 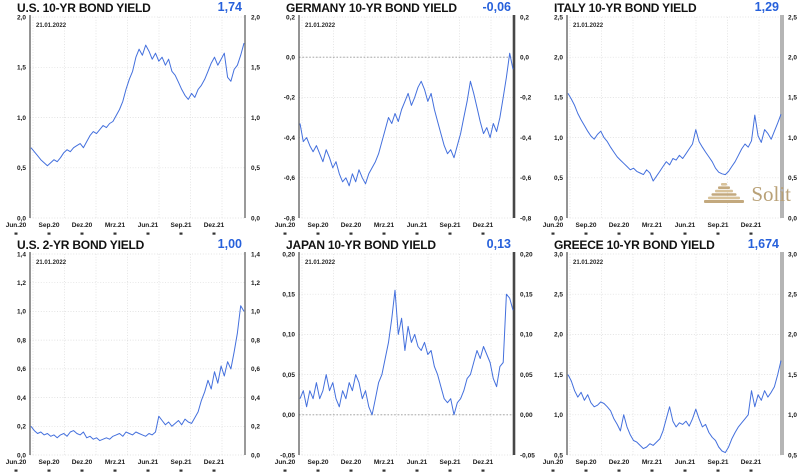 What do you see at coordinates (290, 138) in the screenshot?
I see `y-tick-label-left: -0,4` at bounding box center [290, 138].